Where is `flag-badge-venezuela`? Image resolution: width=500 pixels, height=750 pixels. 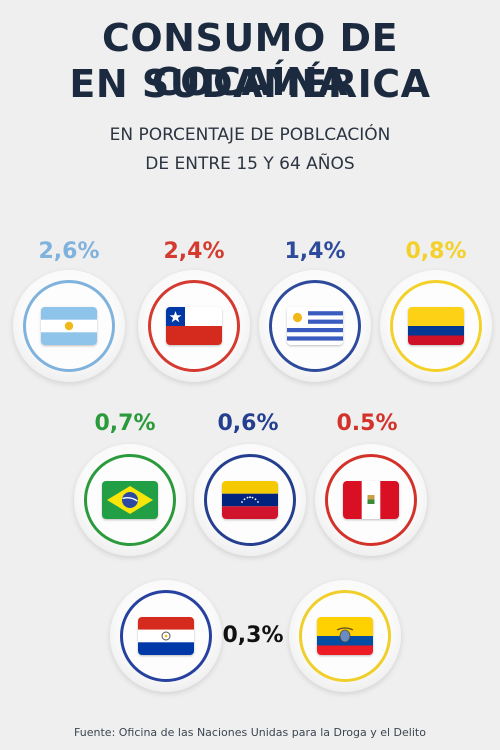
flag-badge-venezuela is located at coordinates (250, 500).